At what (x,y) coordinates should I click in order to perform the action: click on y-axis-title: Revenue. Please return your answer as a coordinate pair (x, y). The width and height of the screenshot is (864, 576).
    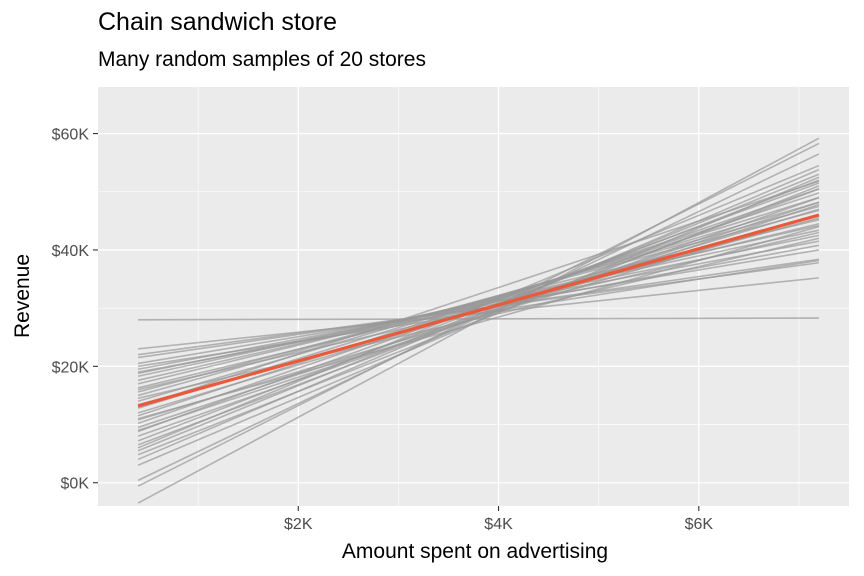
    Looking at the image, I should click on (22, 296).